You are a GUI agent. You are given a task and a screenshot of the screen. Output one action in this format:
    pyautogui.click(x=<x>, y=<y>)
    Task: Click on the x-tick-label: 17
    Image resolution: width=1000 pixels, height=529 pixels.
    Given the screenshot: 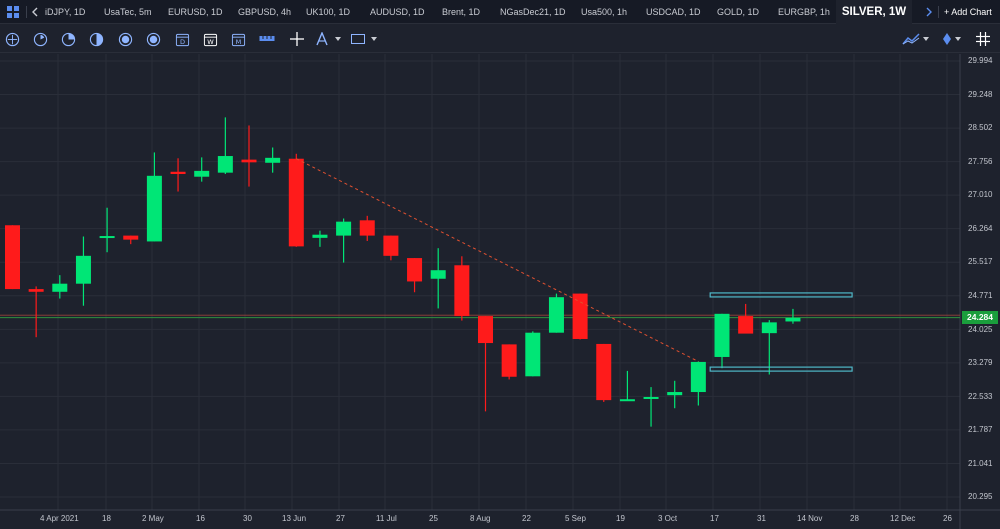 What is the action you would take?
    pyautogui.click(x=714, y=518)
    